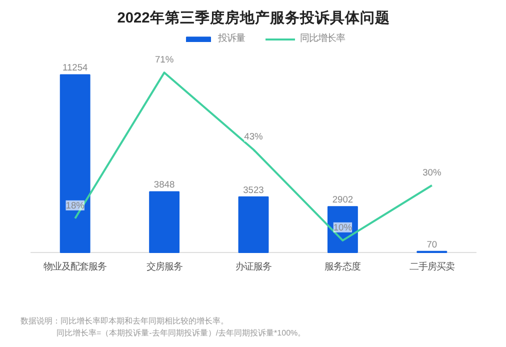 Image resolution: width=506 pixels, height=347 pixels. What do you see at coordinates (75, 267) in the screenshot?
I see `x-tick-label: 物业及配套服务` at bounding box center [75, 267].